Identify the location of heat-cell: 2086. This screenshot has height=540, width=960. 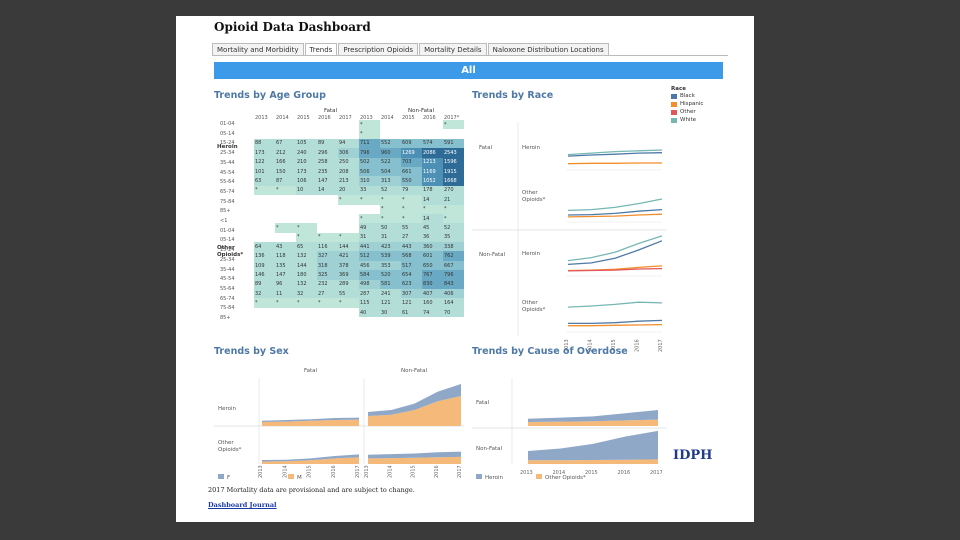
(432, 153).